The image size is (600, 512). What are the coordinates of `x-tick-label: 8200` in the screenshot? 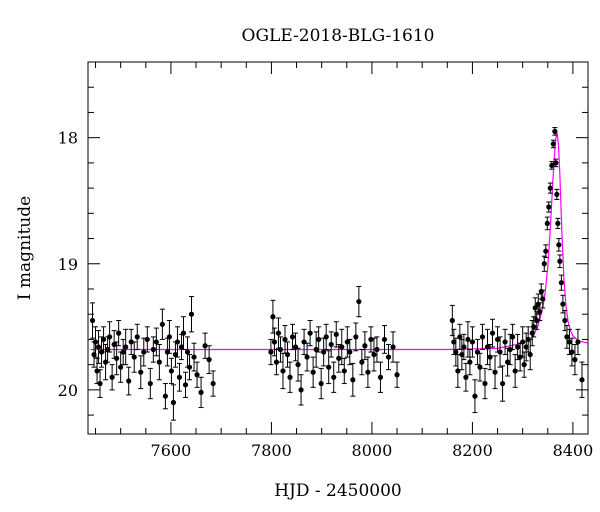 It's located at (472, 450).